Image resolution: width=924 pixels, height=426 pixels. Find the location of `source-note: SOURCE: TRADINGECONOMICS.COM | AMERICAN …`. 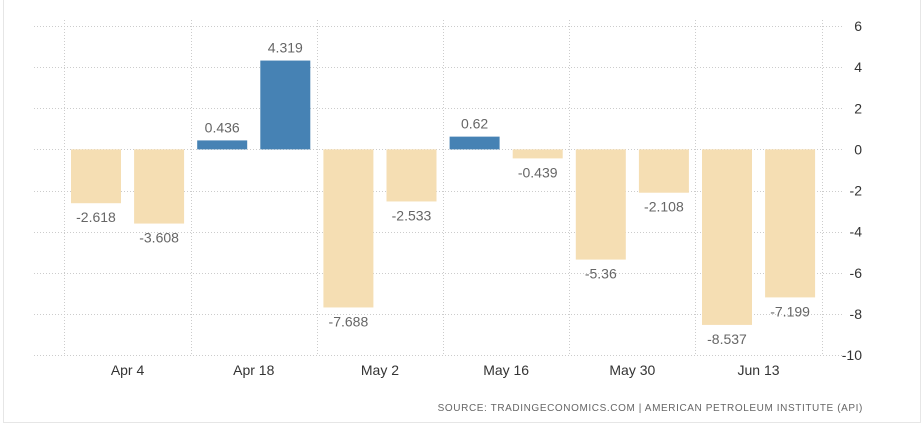

source-note: SOURCE: TRADINGECONOMICS.COM | AMERICAN … is located at coordinates (650, 408).